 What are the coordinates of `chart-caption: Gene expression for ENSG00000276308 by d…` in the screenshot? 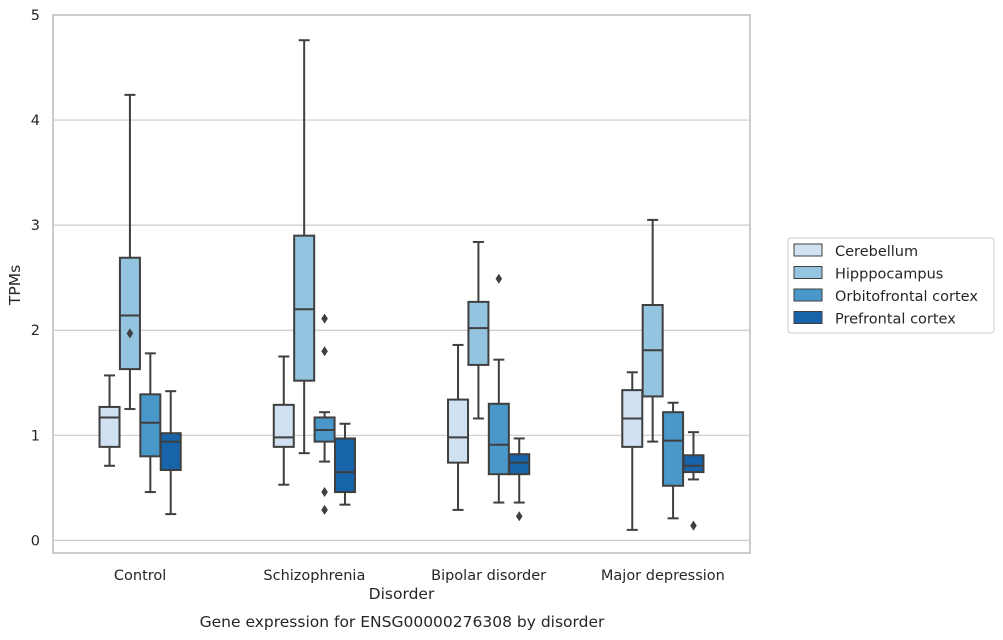 It's located at (402, 622).